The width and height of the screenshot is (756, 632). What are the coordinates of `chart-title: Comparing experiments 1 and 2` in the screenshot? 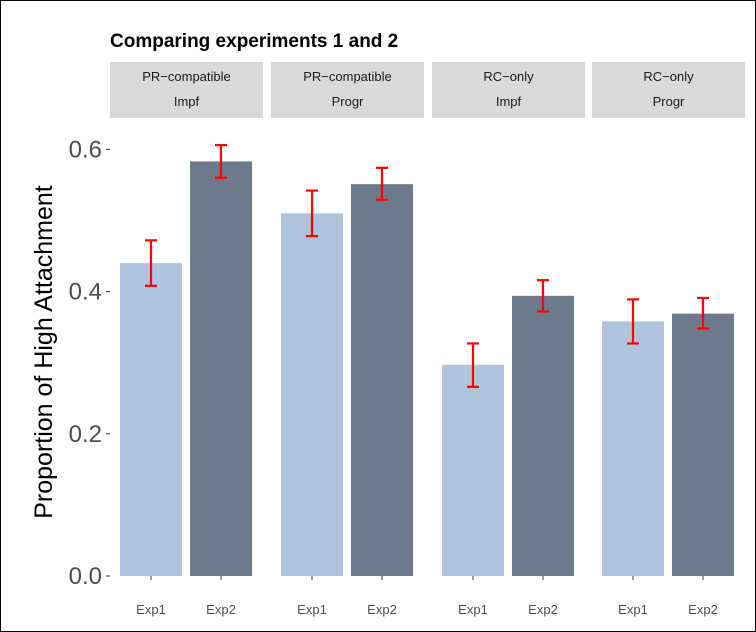 It's located at (254, 41).